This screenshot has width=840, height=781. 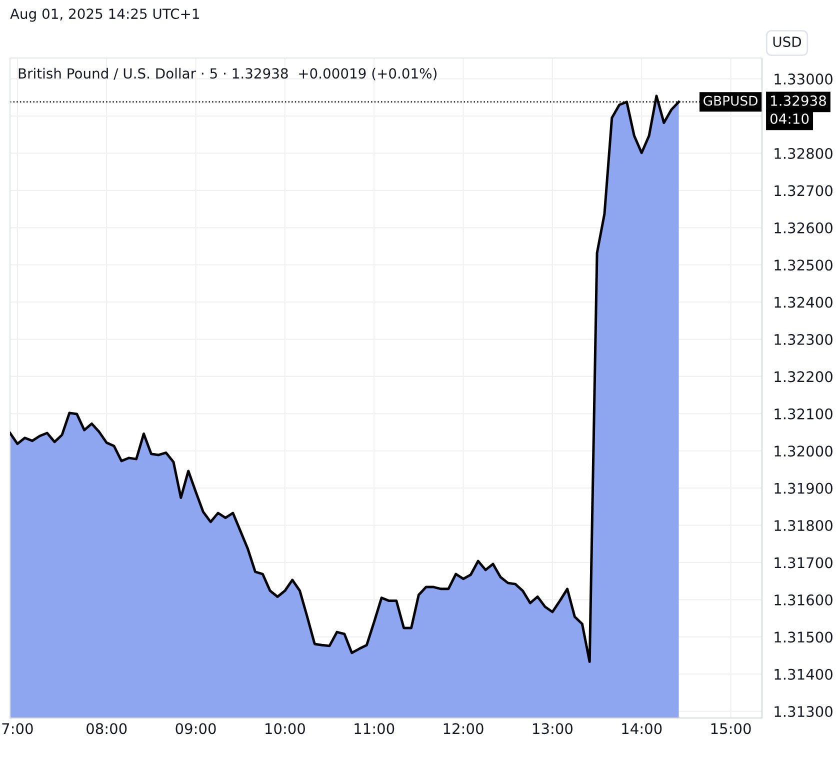 I want to click on y-tick-label: 1.32700, so click(x=803, y=190).